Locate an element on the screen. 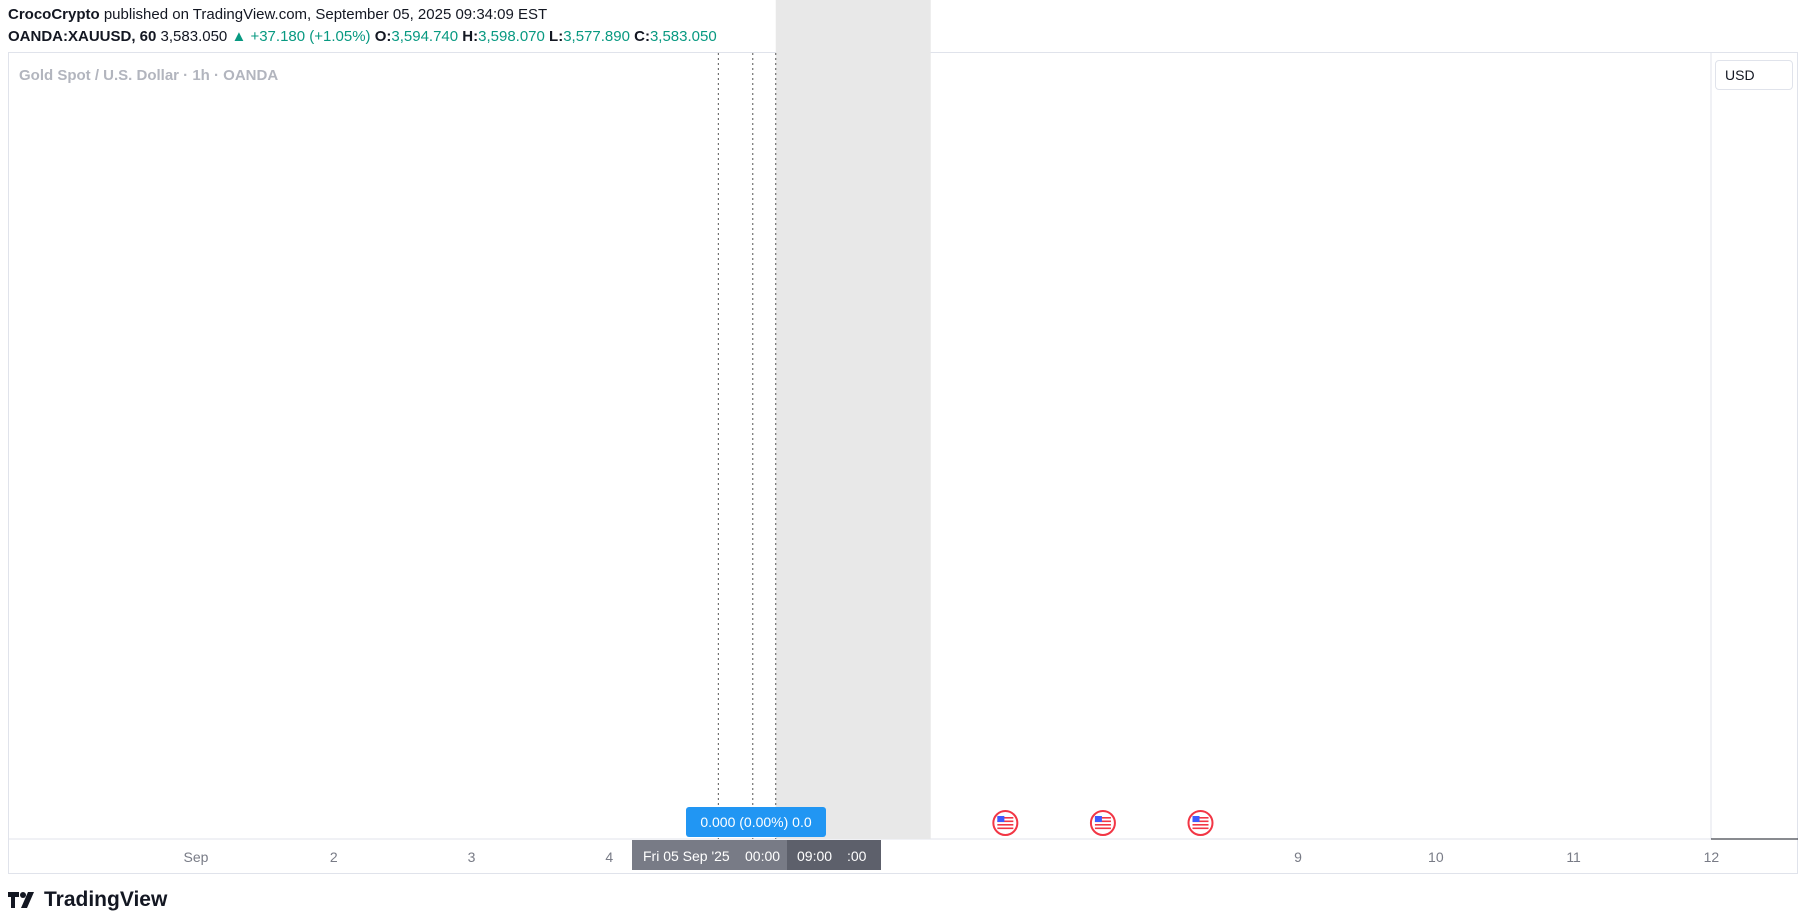  publisher-name: CrocoCrypto is located at coordinates (54, 14).